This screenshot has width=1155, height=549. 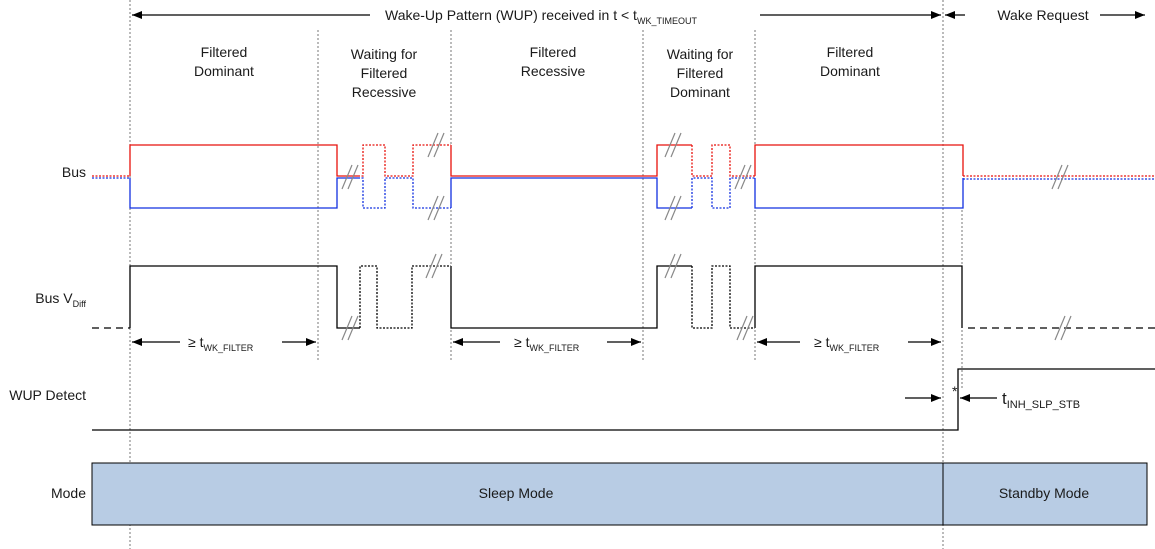 I want to click on standby-mode-label: Standby Mode, so click(x=1044, y=493).